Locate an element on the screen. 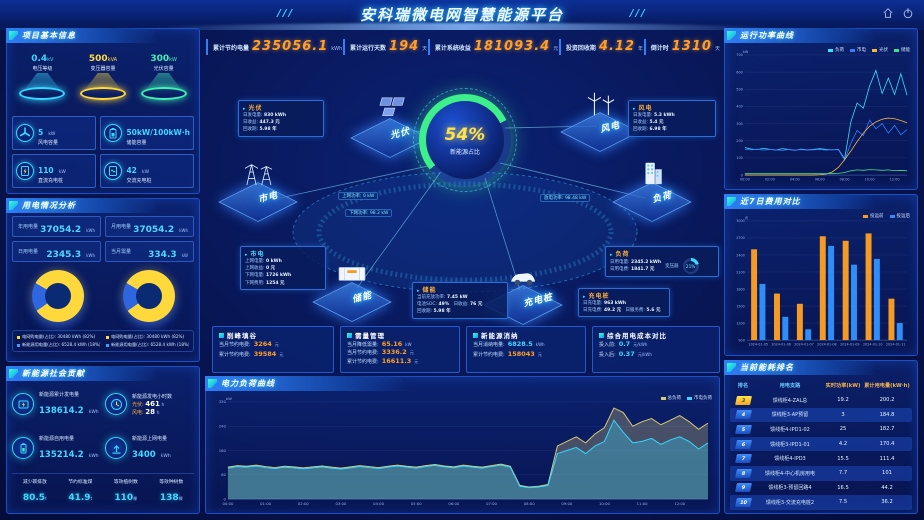 The height and width of the screenshot is (520, 924). usage-donut-left is located at coordinates (57, 296).